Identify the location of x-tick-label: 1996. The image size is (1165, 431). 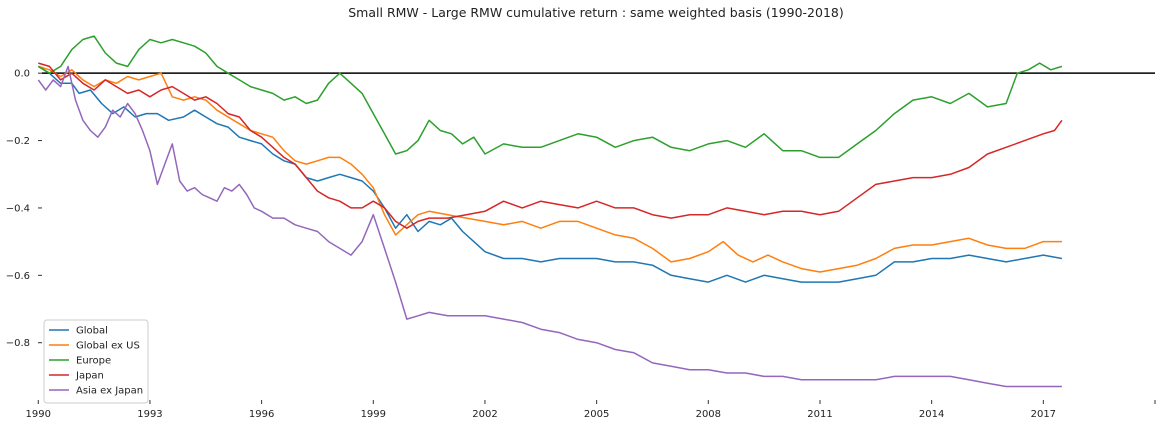
(261, 414).